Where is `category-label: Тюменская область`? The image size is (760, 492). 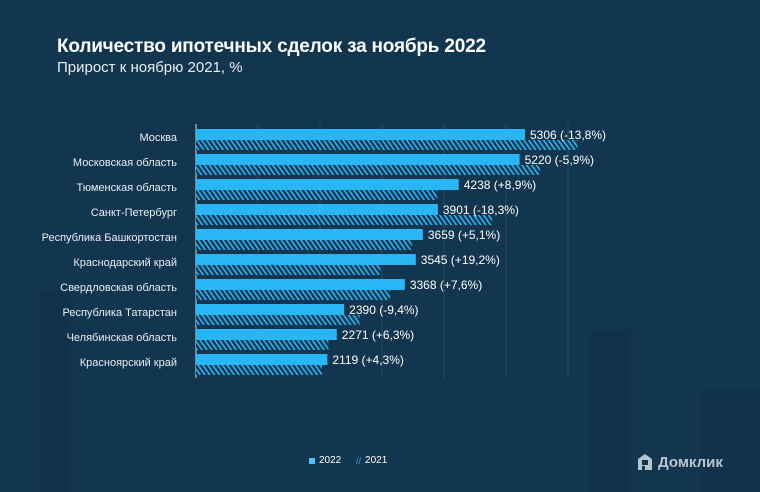 category-label: Тюменская область is located at coordinates (126, 188).